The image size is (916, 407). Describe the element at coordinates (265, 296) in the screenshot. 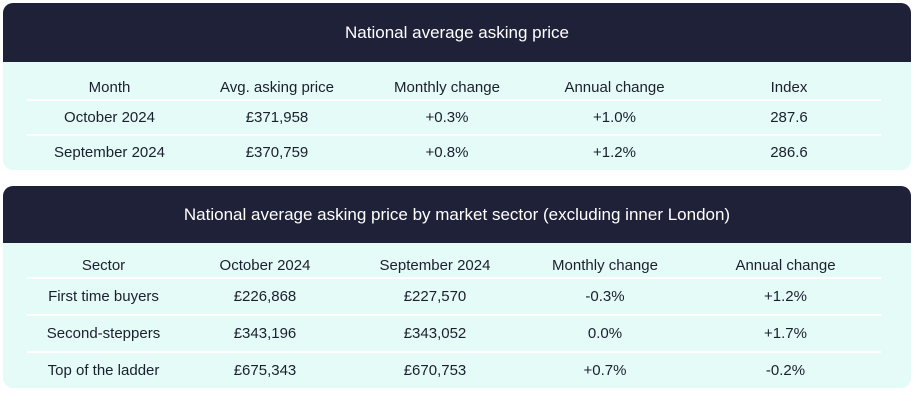

I see `table-cell: £226,868` at that location.